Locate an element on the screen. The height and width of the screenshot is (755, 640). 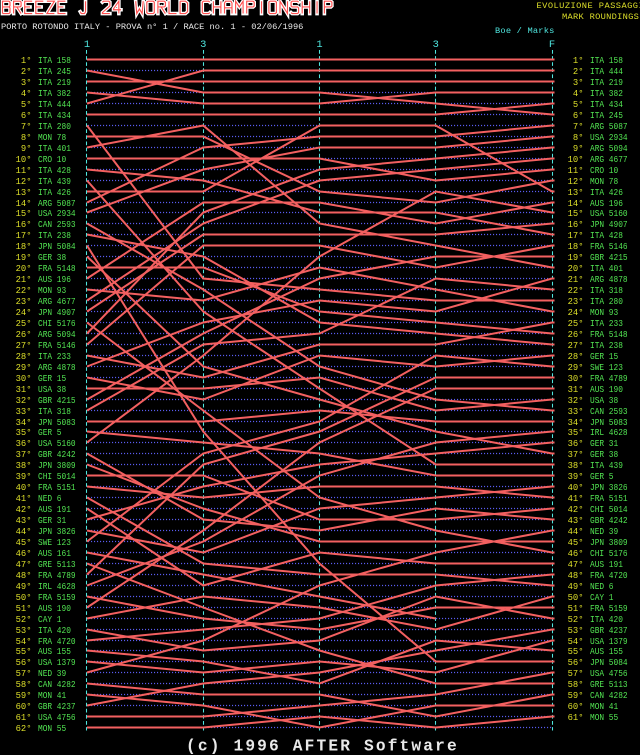
svg-text: JPN 3826 is located at coordinates (57, 531).